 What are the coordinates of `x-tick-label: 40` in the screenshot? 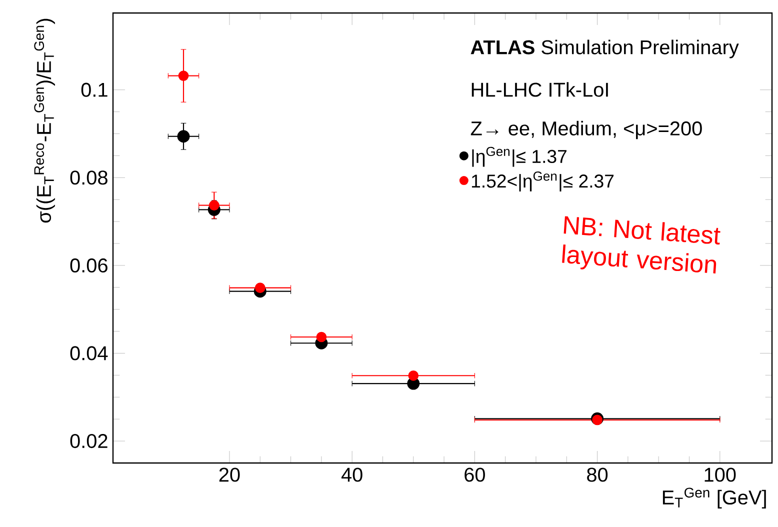 It's located at (351, 475).